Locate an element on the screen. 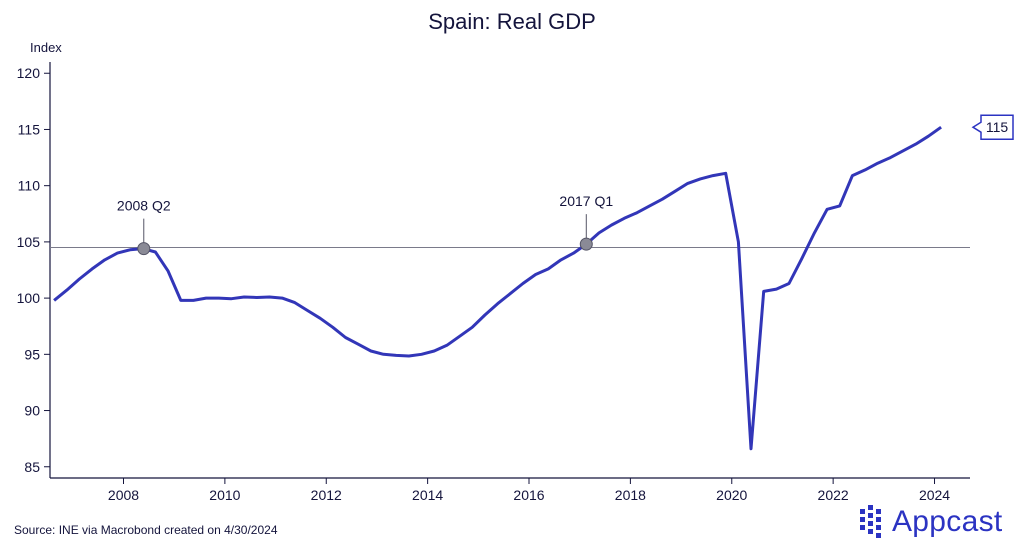 Image resolution: width=1024 pixels, height=550 pixels. x-tick-label: 2008 is located at coordinates (123, 495).